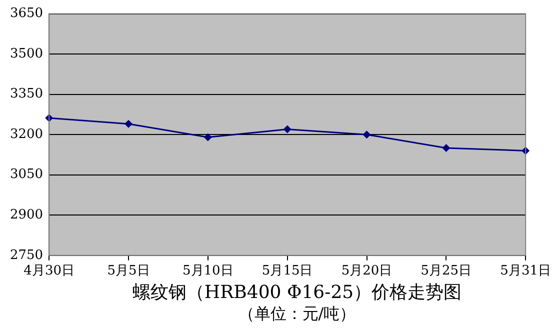 The height and width of the screenshot is (334, 554). I want to click on x-tick-label: 5月31日, so click(526, 271).